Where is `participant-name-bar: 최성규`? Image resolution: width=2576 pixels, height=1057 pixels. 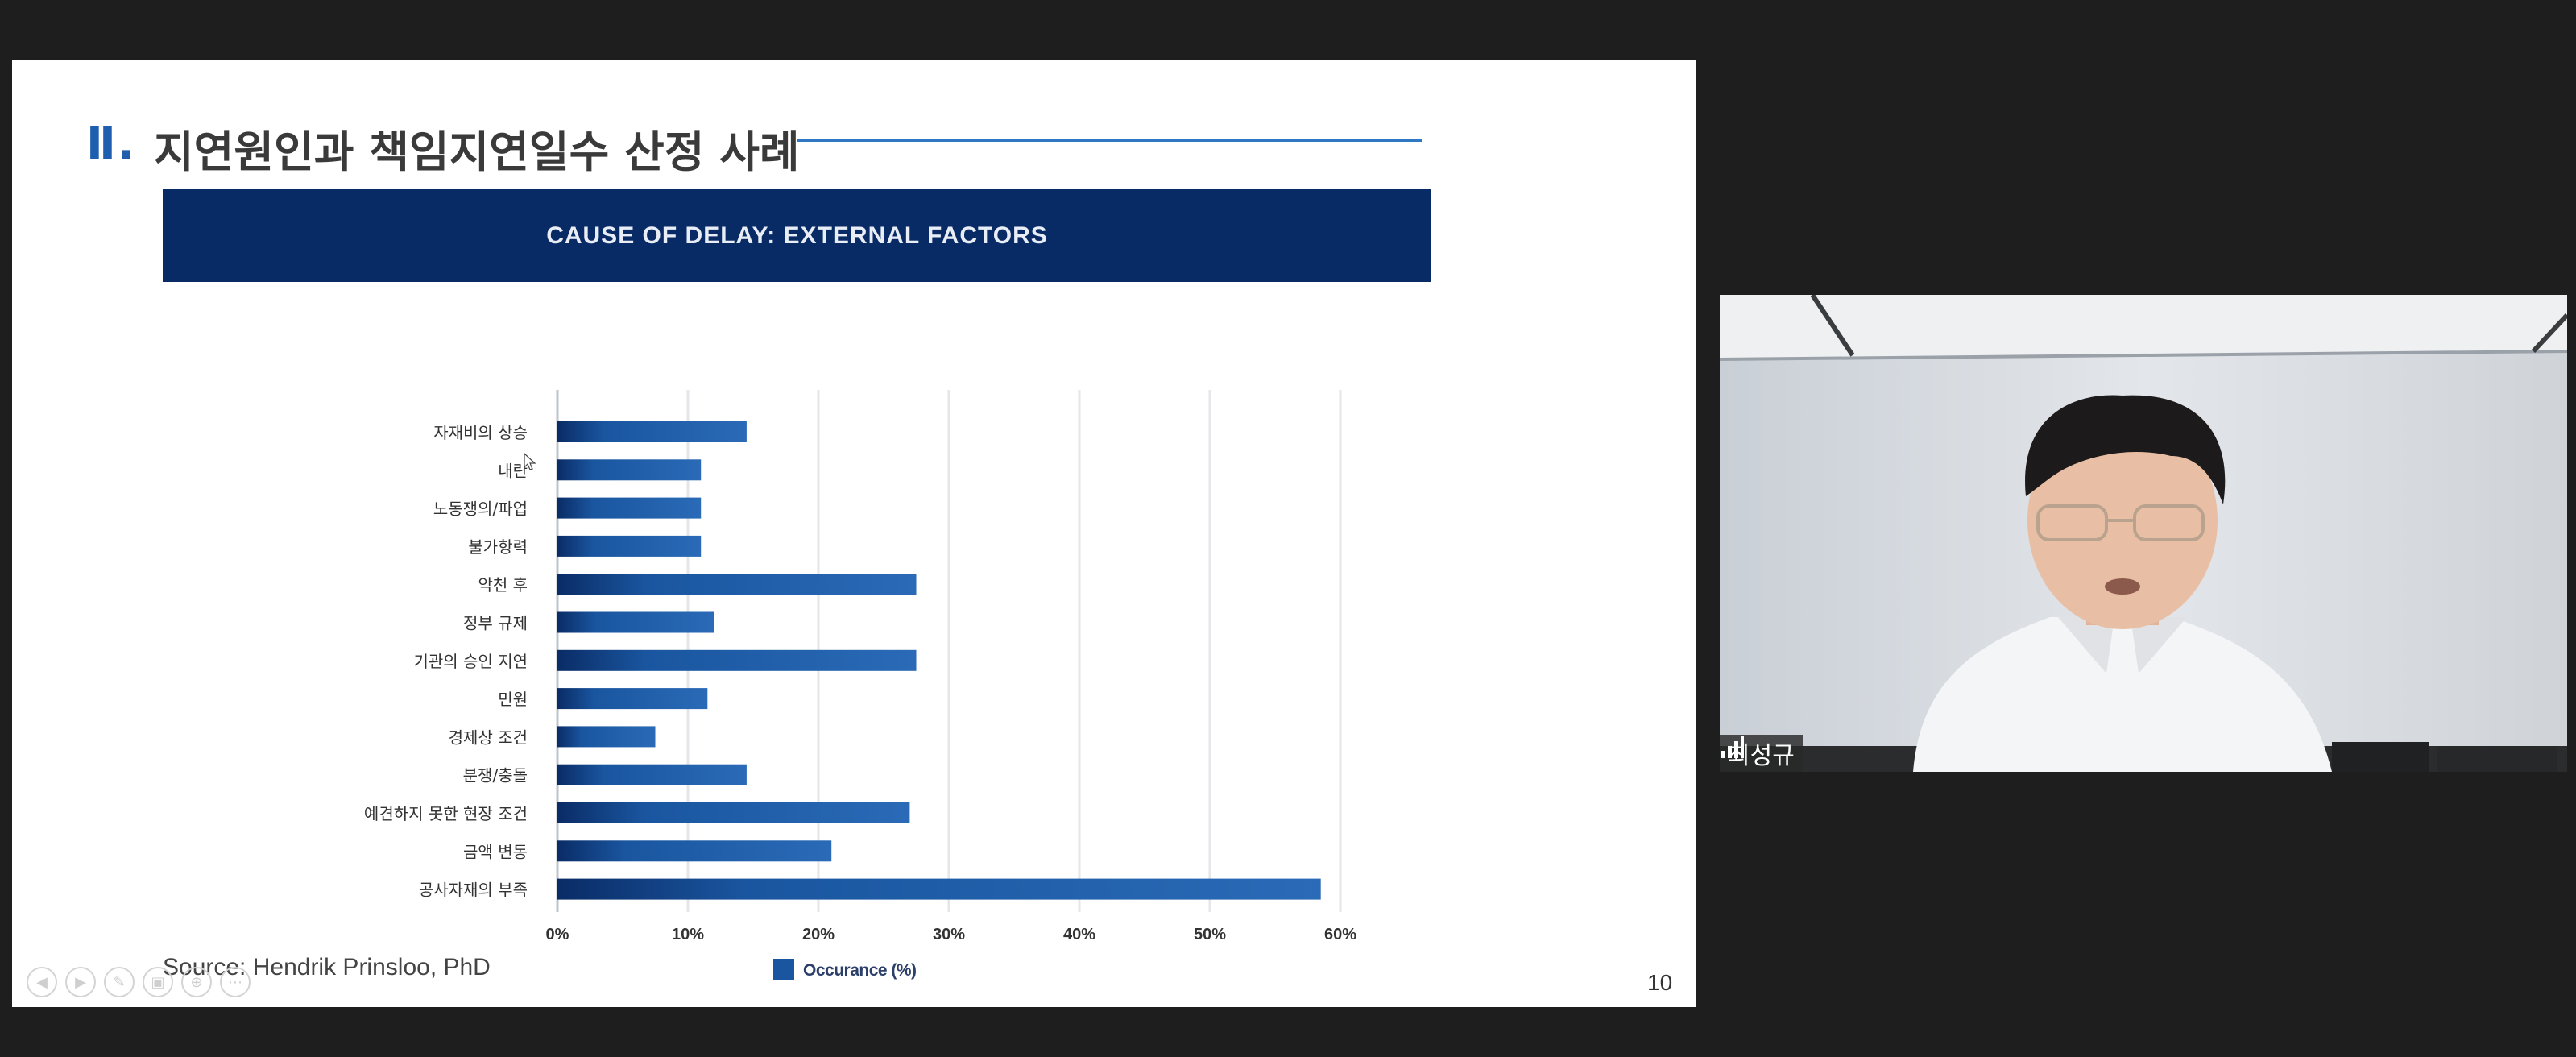
participant-name-bar: 최성규 is located at coordinates (1761, 753).